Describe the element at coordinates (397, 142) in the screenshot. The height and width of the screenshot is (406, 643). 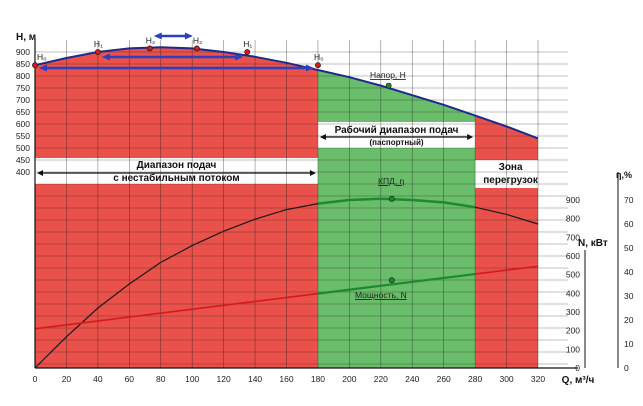
I see `zone-working-sublabel: (паспортный)` at that location.